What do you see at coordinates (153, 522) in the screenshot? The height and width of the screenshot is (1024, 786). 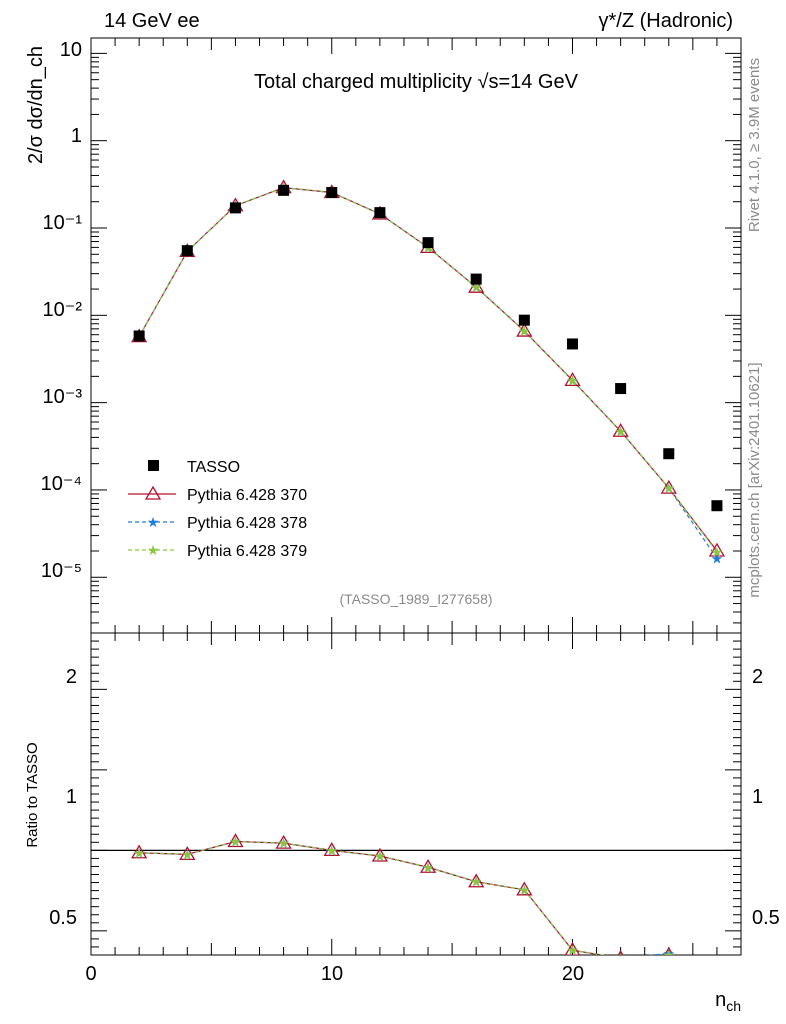 I see `legend-marker-378: ★` at bounding box center [153, 522].